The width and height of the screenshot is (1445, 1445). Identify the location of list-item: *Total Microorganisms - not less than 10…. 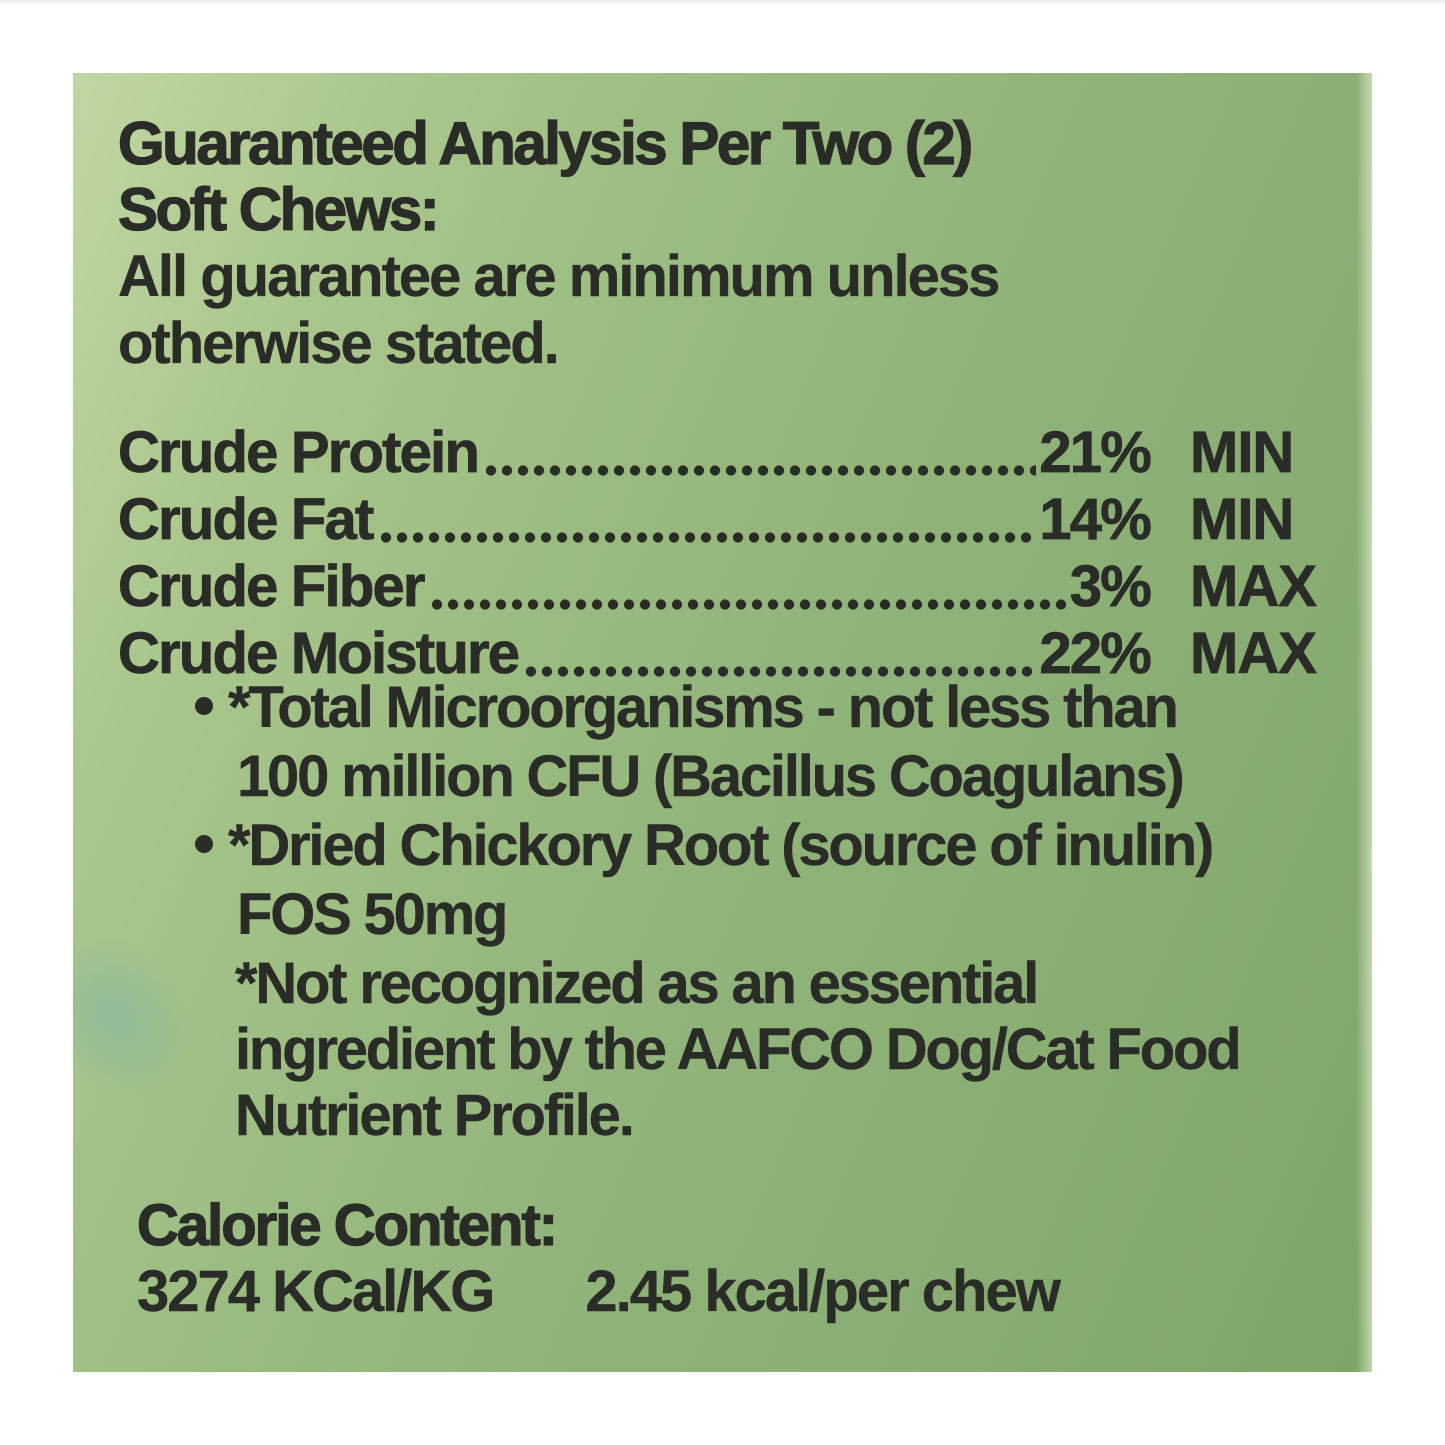
(767, 742).